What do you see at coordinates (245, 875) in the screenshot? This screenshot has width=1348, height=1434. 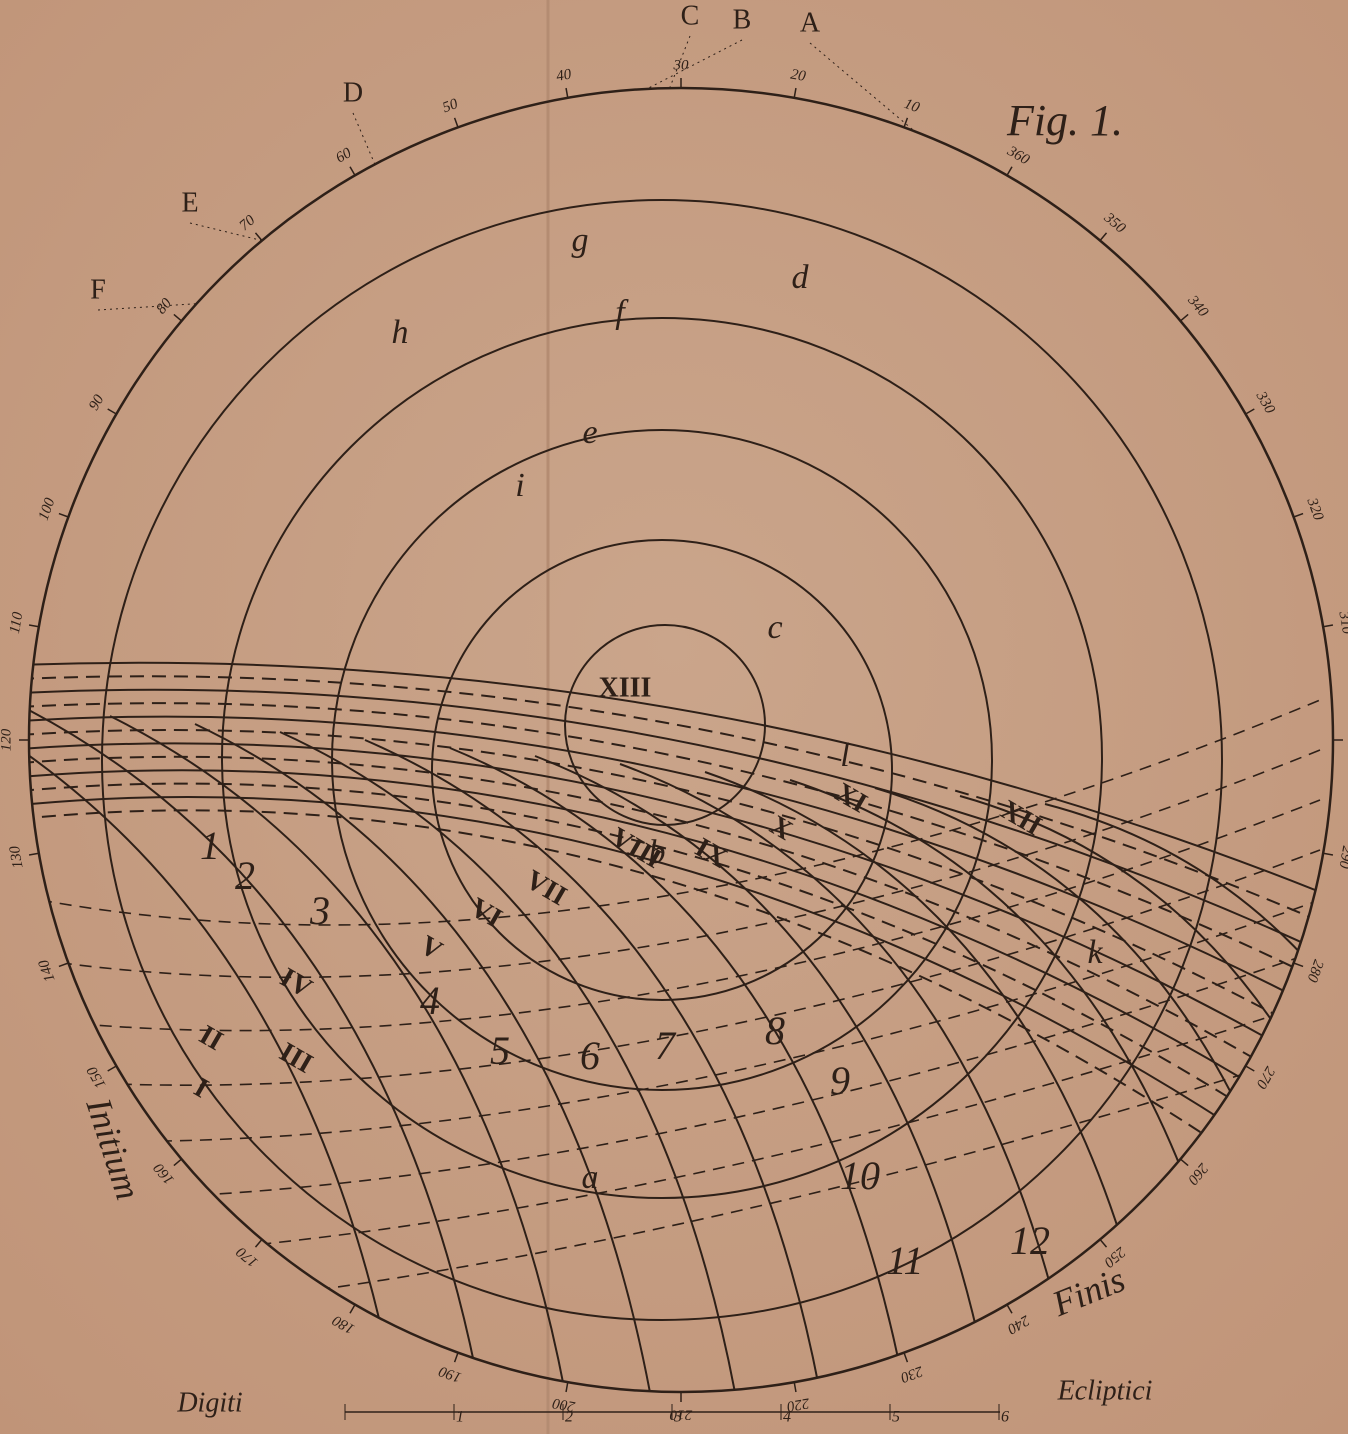 I see `phase-number: 2` at bounding box center [245, 875].